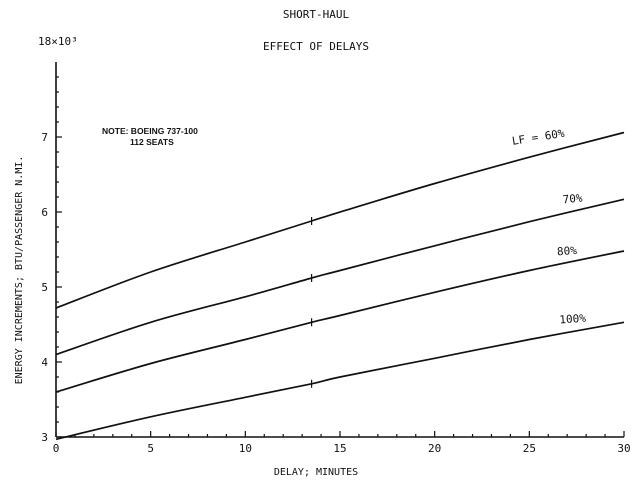 This screenshot has width=633, height=485. I want to click on series-label-1: LF = 60%, so click(538, 137).